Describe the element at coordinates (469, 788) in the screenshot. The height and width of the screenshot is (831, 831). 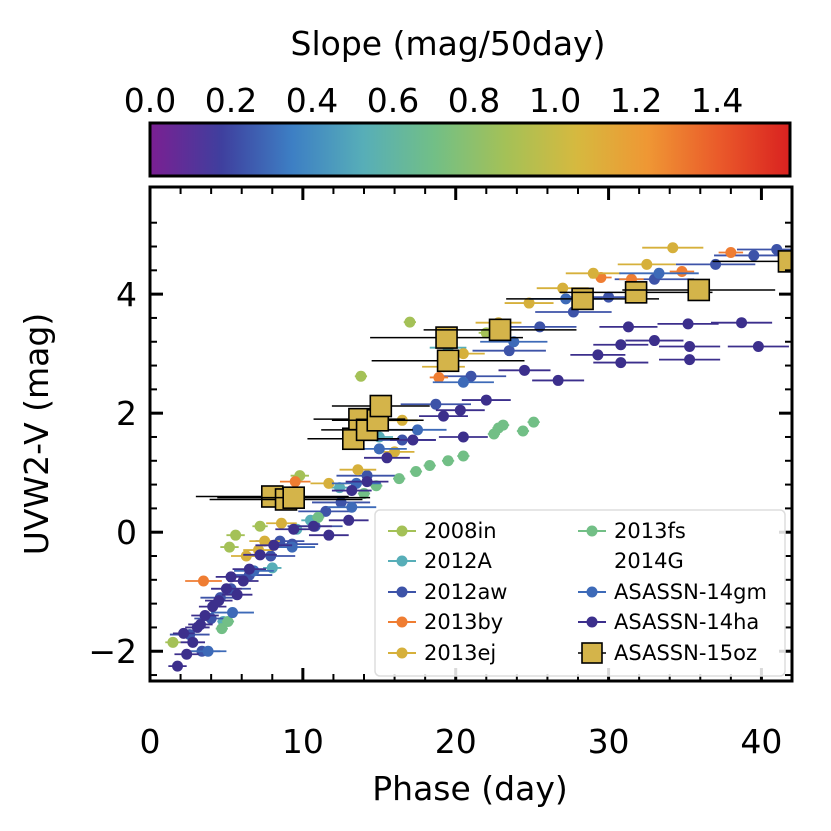
I see `x-axis-label: Phase (day)` at that location.